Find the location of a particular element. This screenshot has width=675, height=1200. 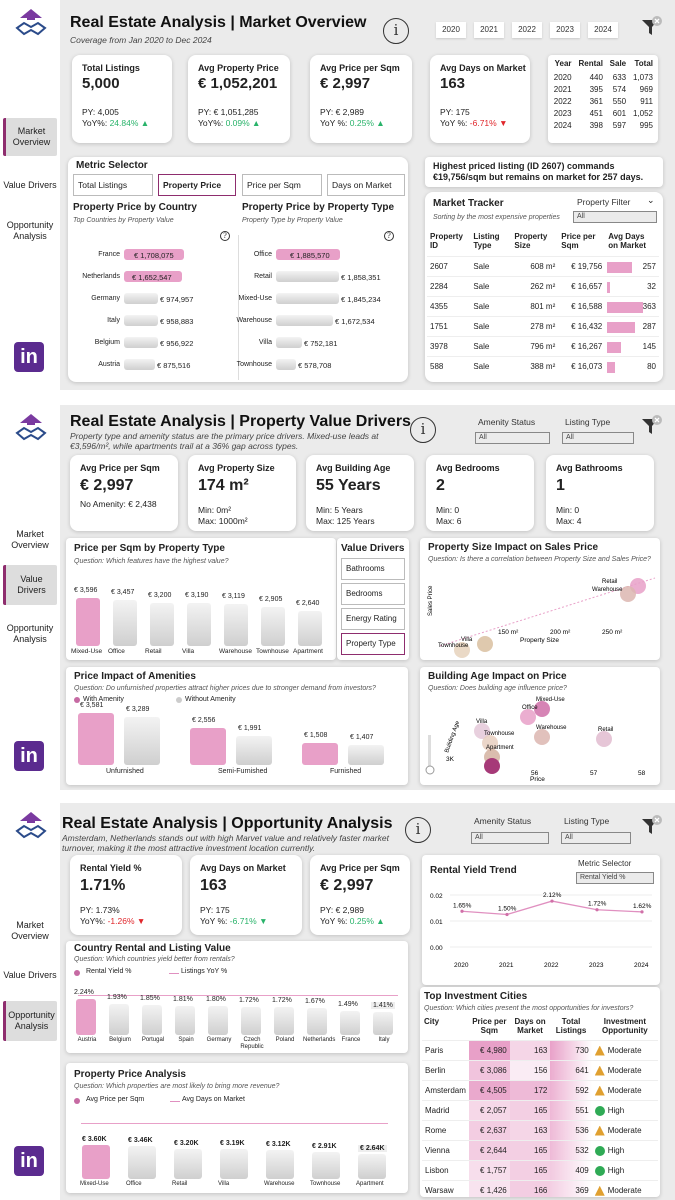

value-driver-button: Energy Rating is located at coordinates (373, 619).